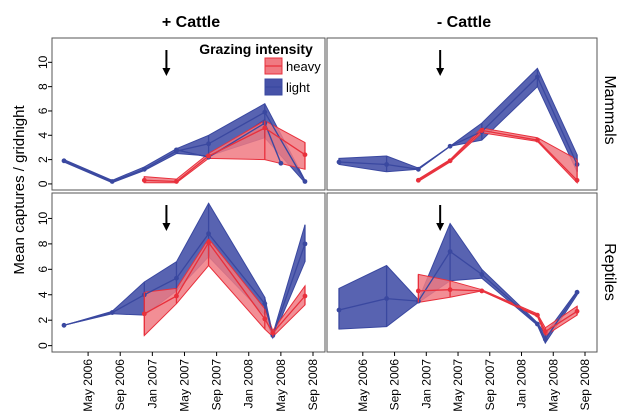 The height and width of the screenshot is (417, 619). Describe the element at coordinates (19, 190) in the screenshot. I see `y-axis-label: Mean captures / gridnight` at that location.